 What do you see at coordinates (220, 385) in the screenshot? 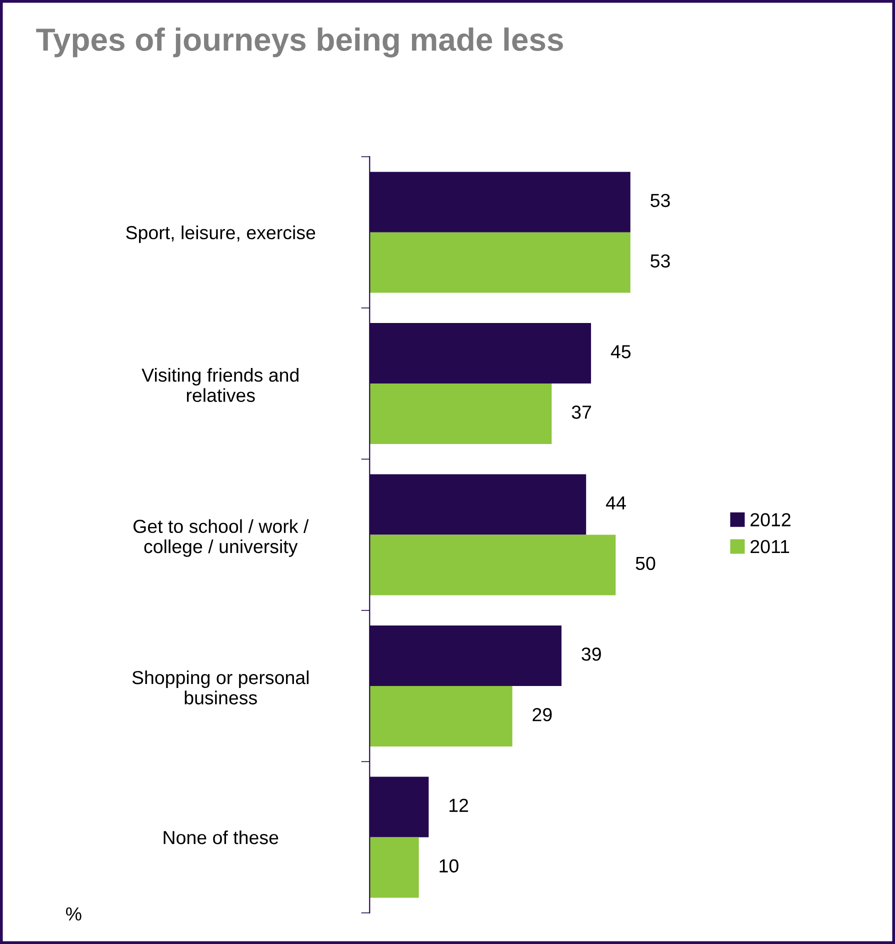
I see `y-tick-label: Visiting friends and relatives` at bounding box center [220, 385].